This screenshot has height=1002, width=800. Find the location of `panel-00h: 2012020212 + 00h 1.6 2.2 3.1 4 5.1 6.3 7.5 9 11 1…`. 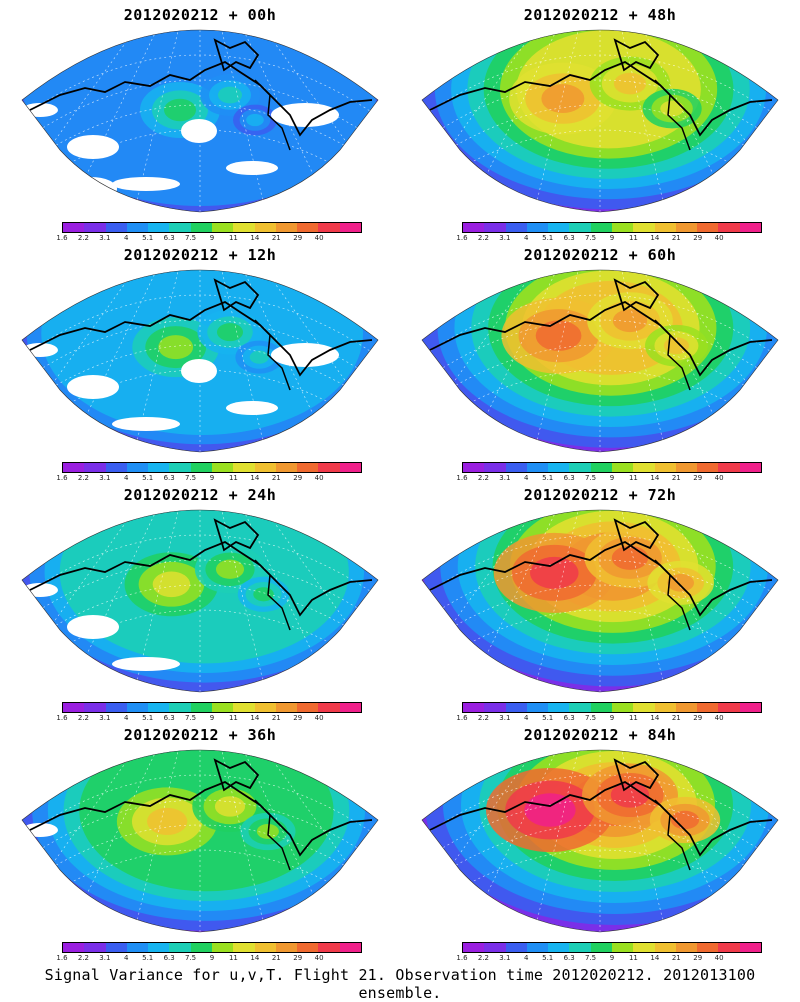

panel-00h: 2012020212 + 00h 1.6 2.2 3.1 4 5.1 6.3 7.5 9 11 1… is located at coordinates (200, 121).